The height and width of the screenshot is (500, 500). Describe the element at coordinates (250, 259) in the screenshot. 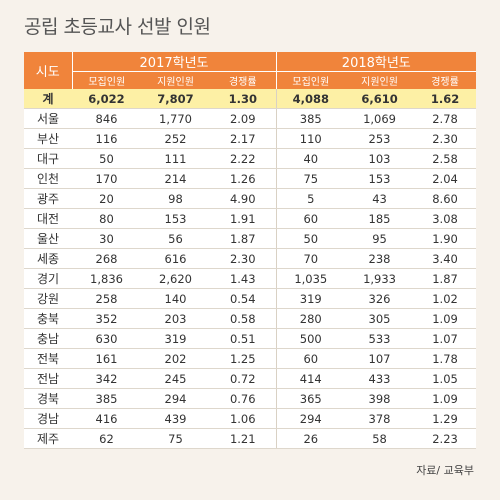

I see `table-row: 세종 268 616 2.30 70 238 3.40` at that location.